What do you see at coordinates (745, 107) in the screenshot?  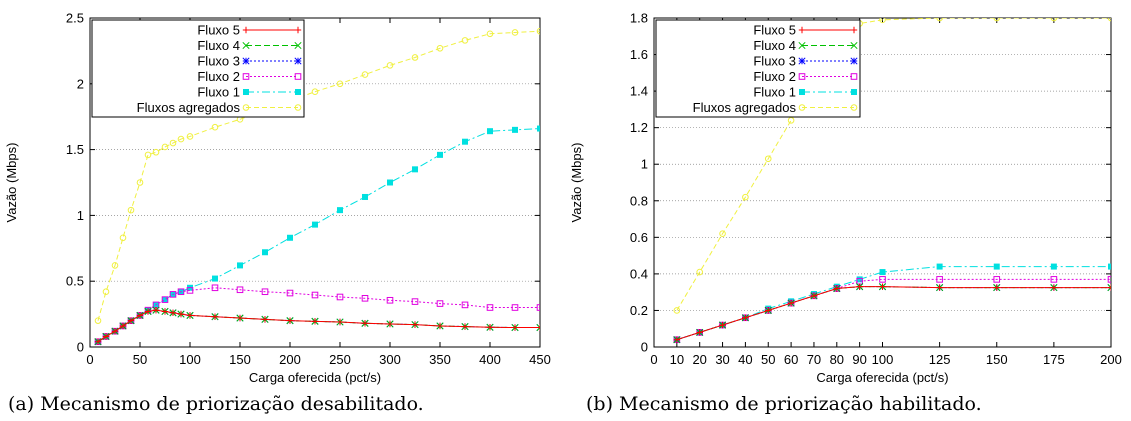 I see `chart-1-legend-label-5: Fluxos agregados` at bounding box center [745, 107].